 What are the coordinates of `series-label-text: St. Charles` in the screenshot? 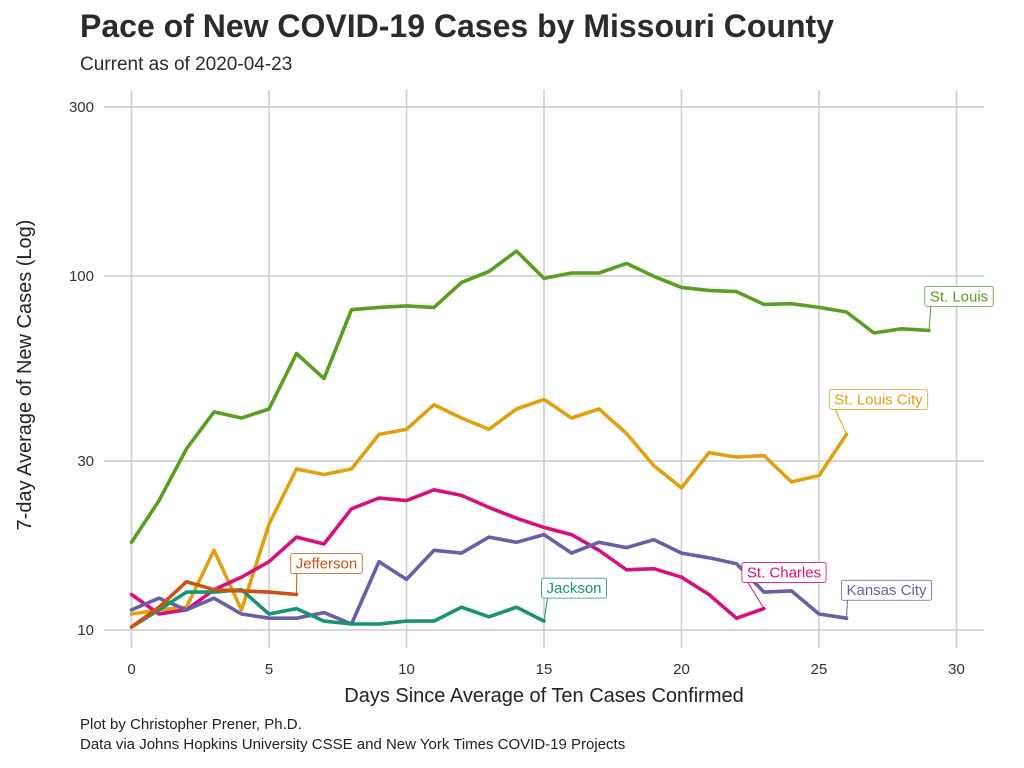 It's located at (784, 573).